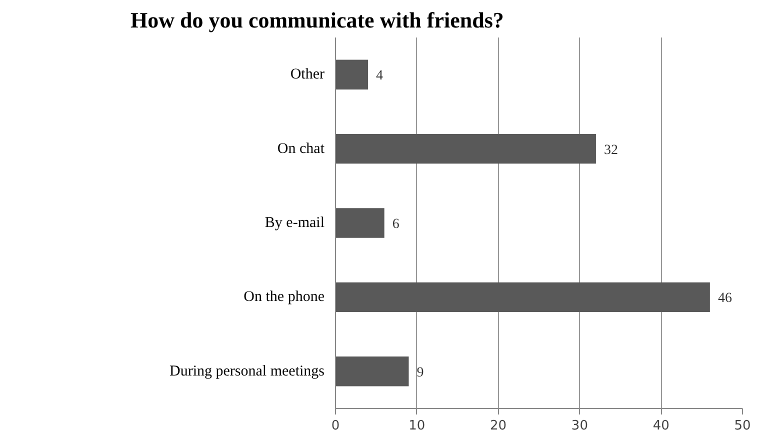  What do you see at coordinates (307, 74) in the screenshot?
I see `y-tick-label: Other` at bounding box center [307, 74].